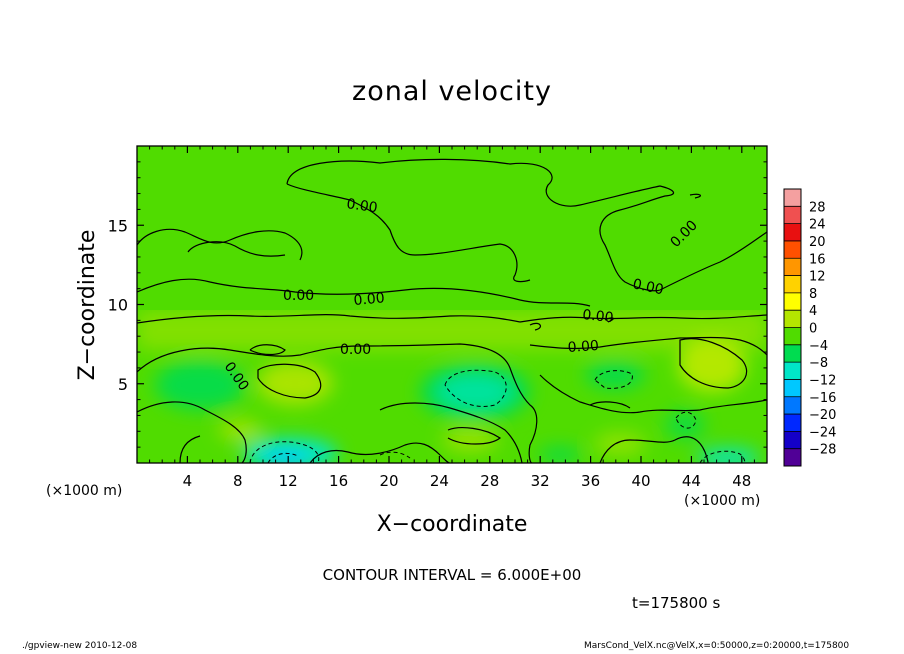 This screenshot has width=904, height=654. Describe the element at coordinates (80, 646) in the screenshot. I see `footer-left: ./gpview-new 2010-12-08` at that location.